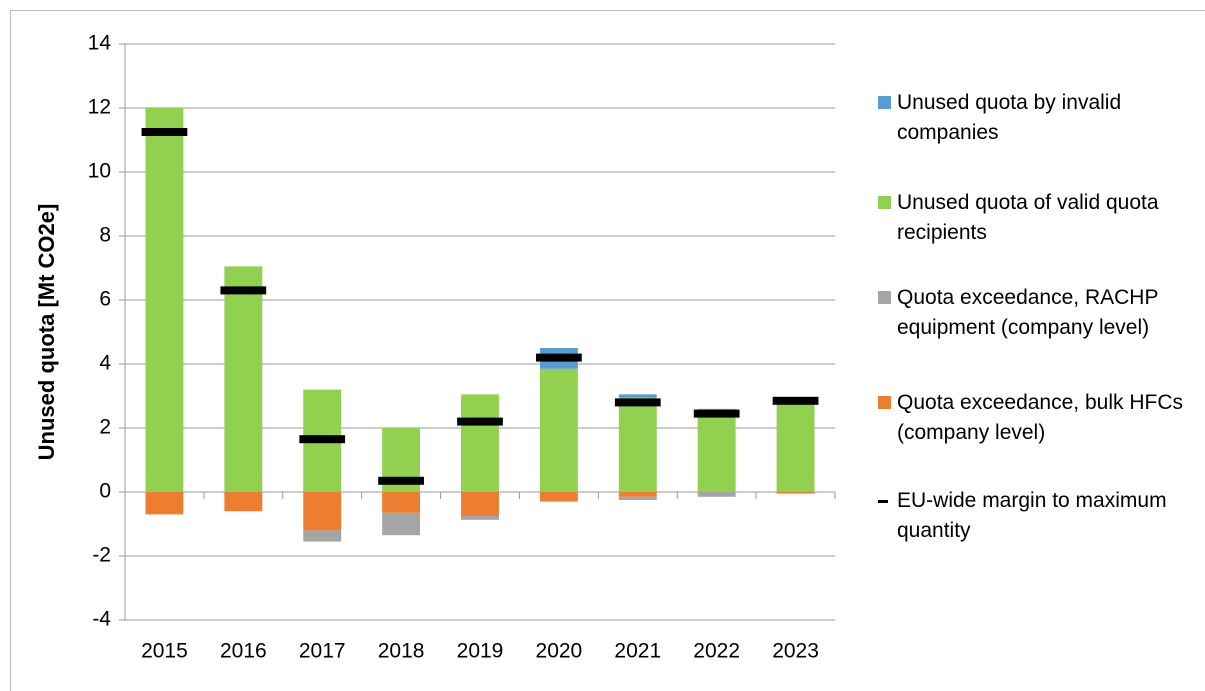  What do you see at coordinates (1009, 117) in the screenshot?
I see `legend-label: Unused quota by invalid companies` at bounding box center [1009, 117].